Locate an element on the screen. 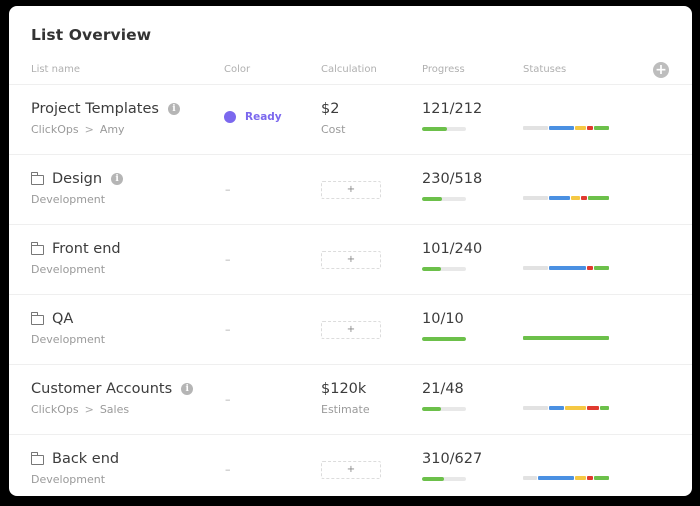 This screenshot has height=506, width=700. progress-text: 121/212 is located at coordinates (452, 109).